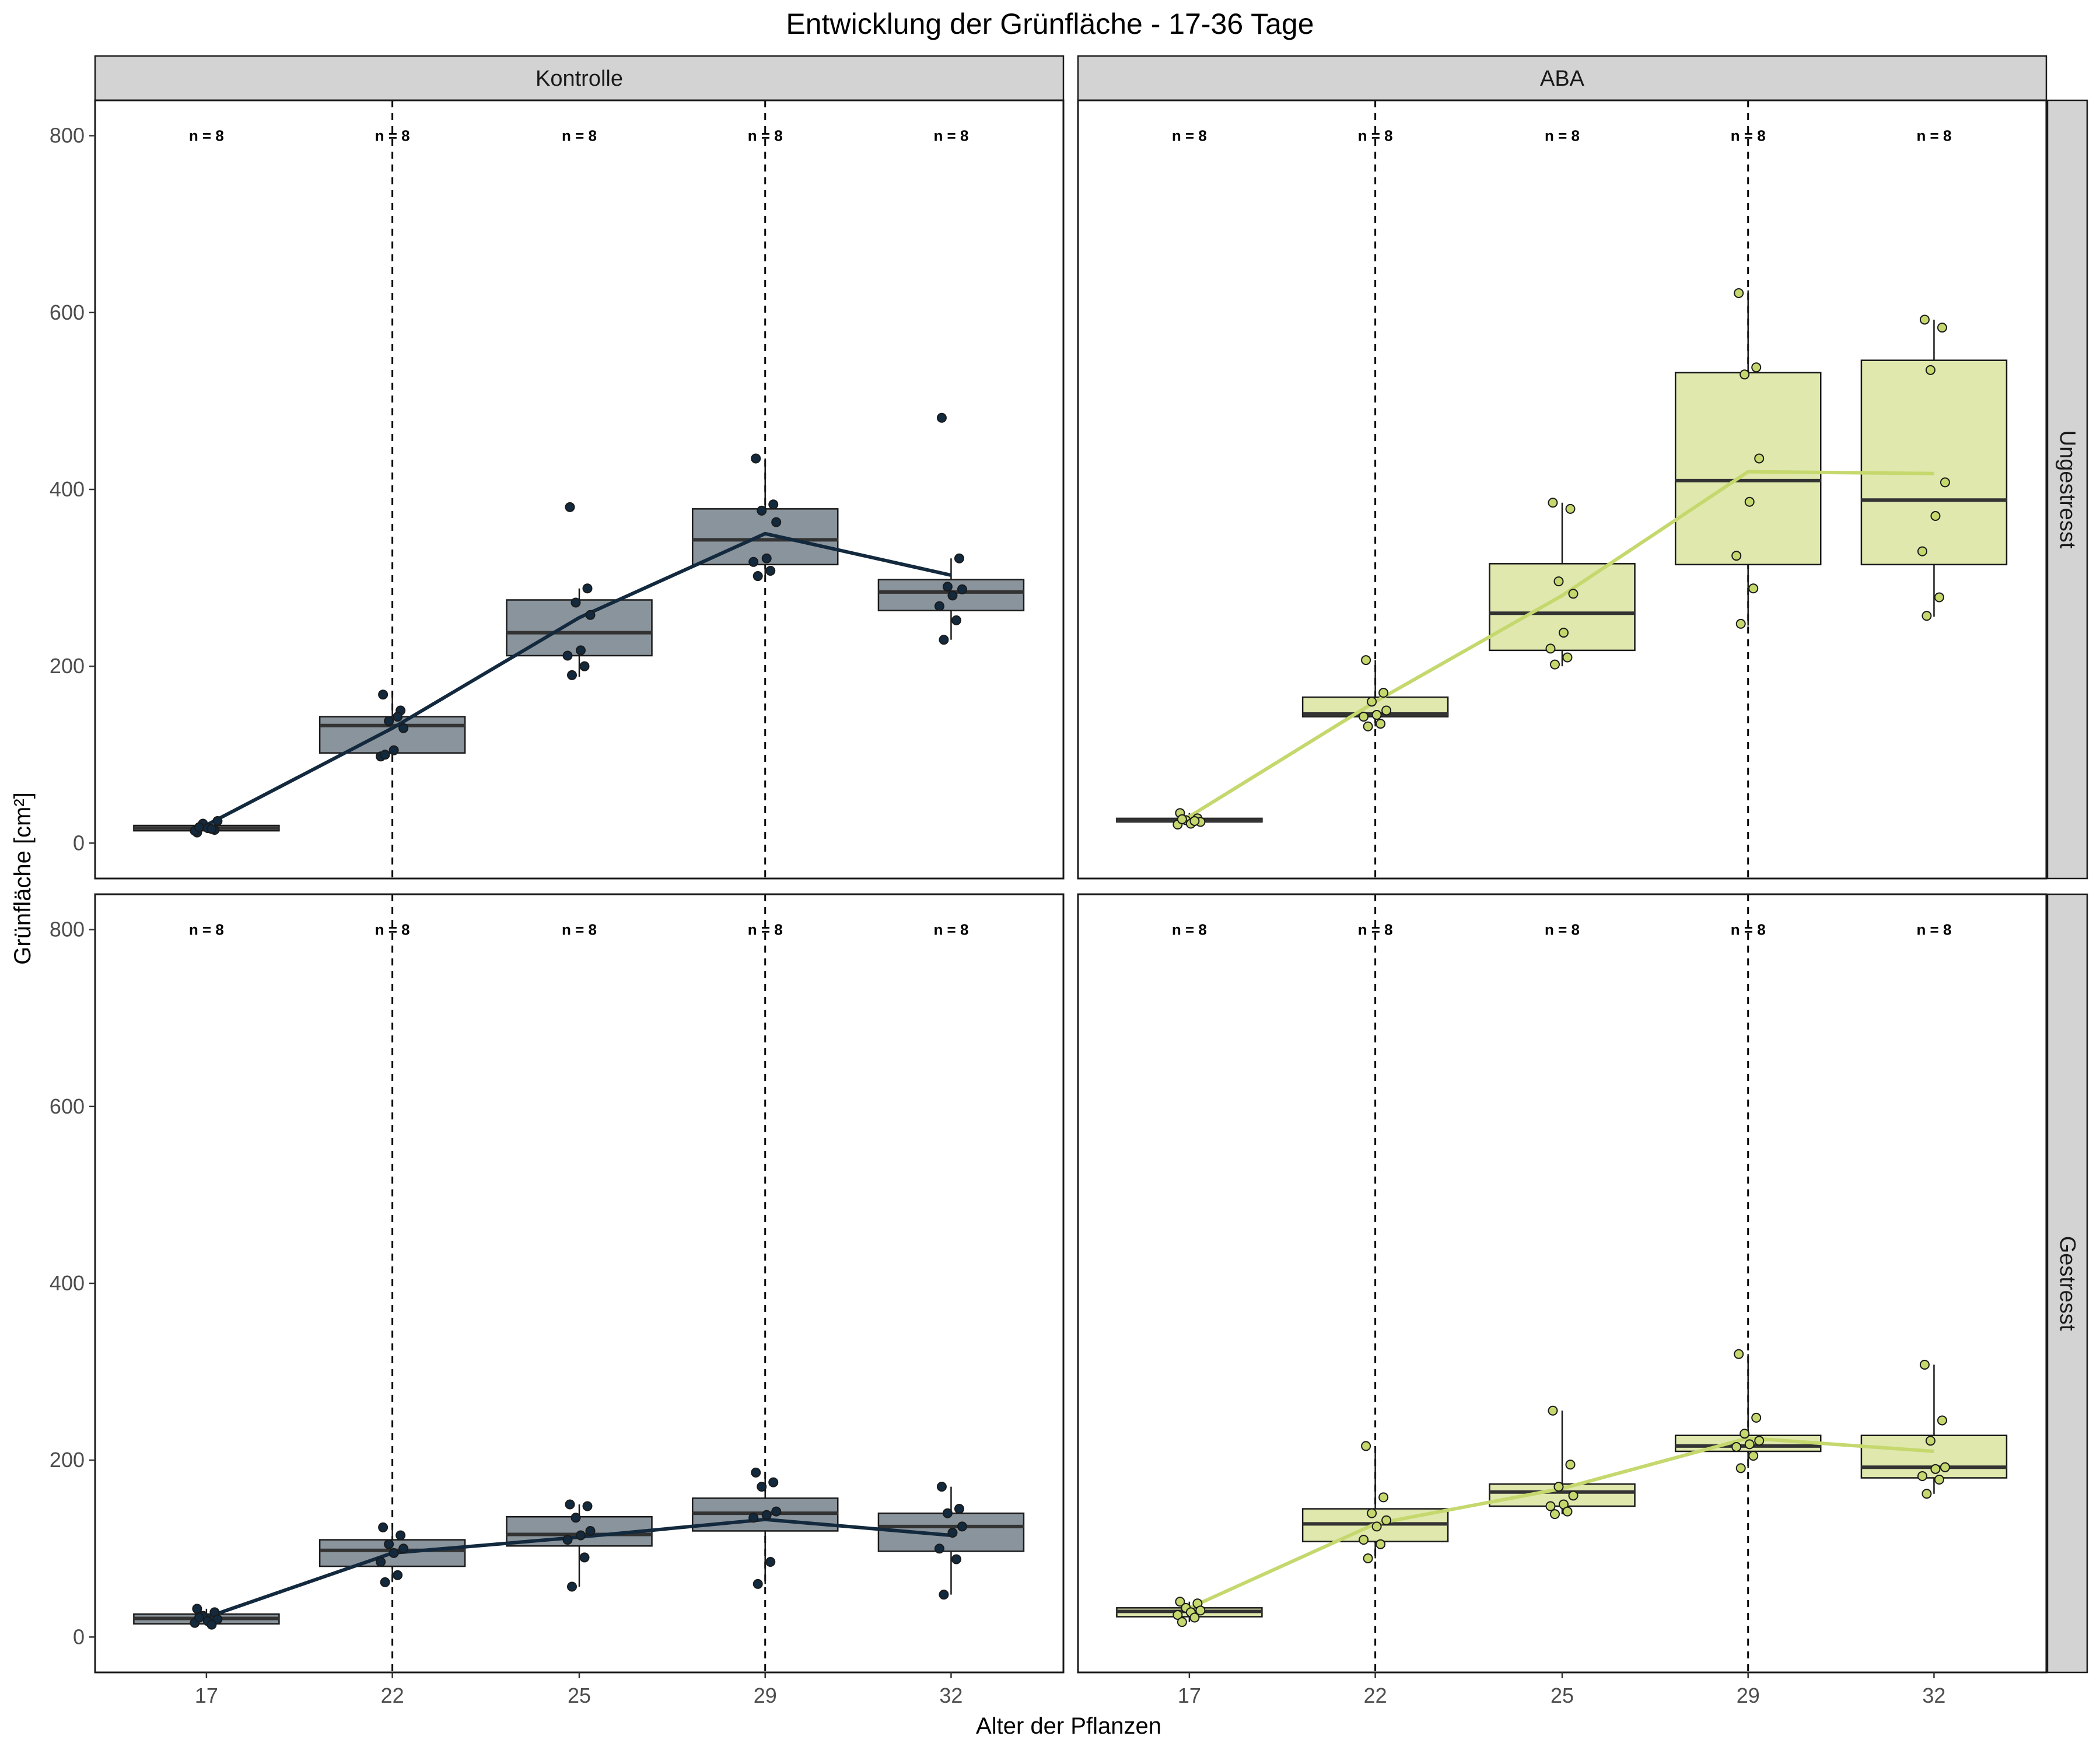 The height and width of the screenshot is (1750, 2100). Describe the element at coordinates (1933, 1695) in the screenshot. I see `x-tick-label: 32` at that location.